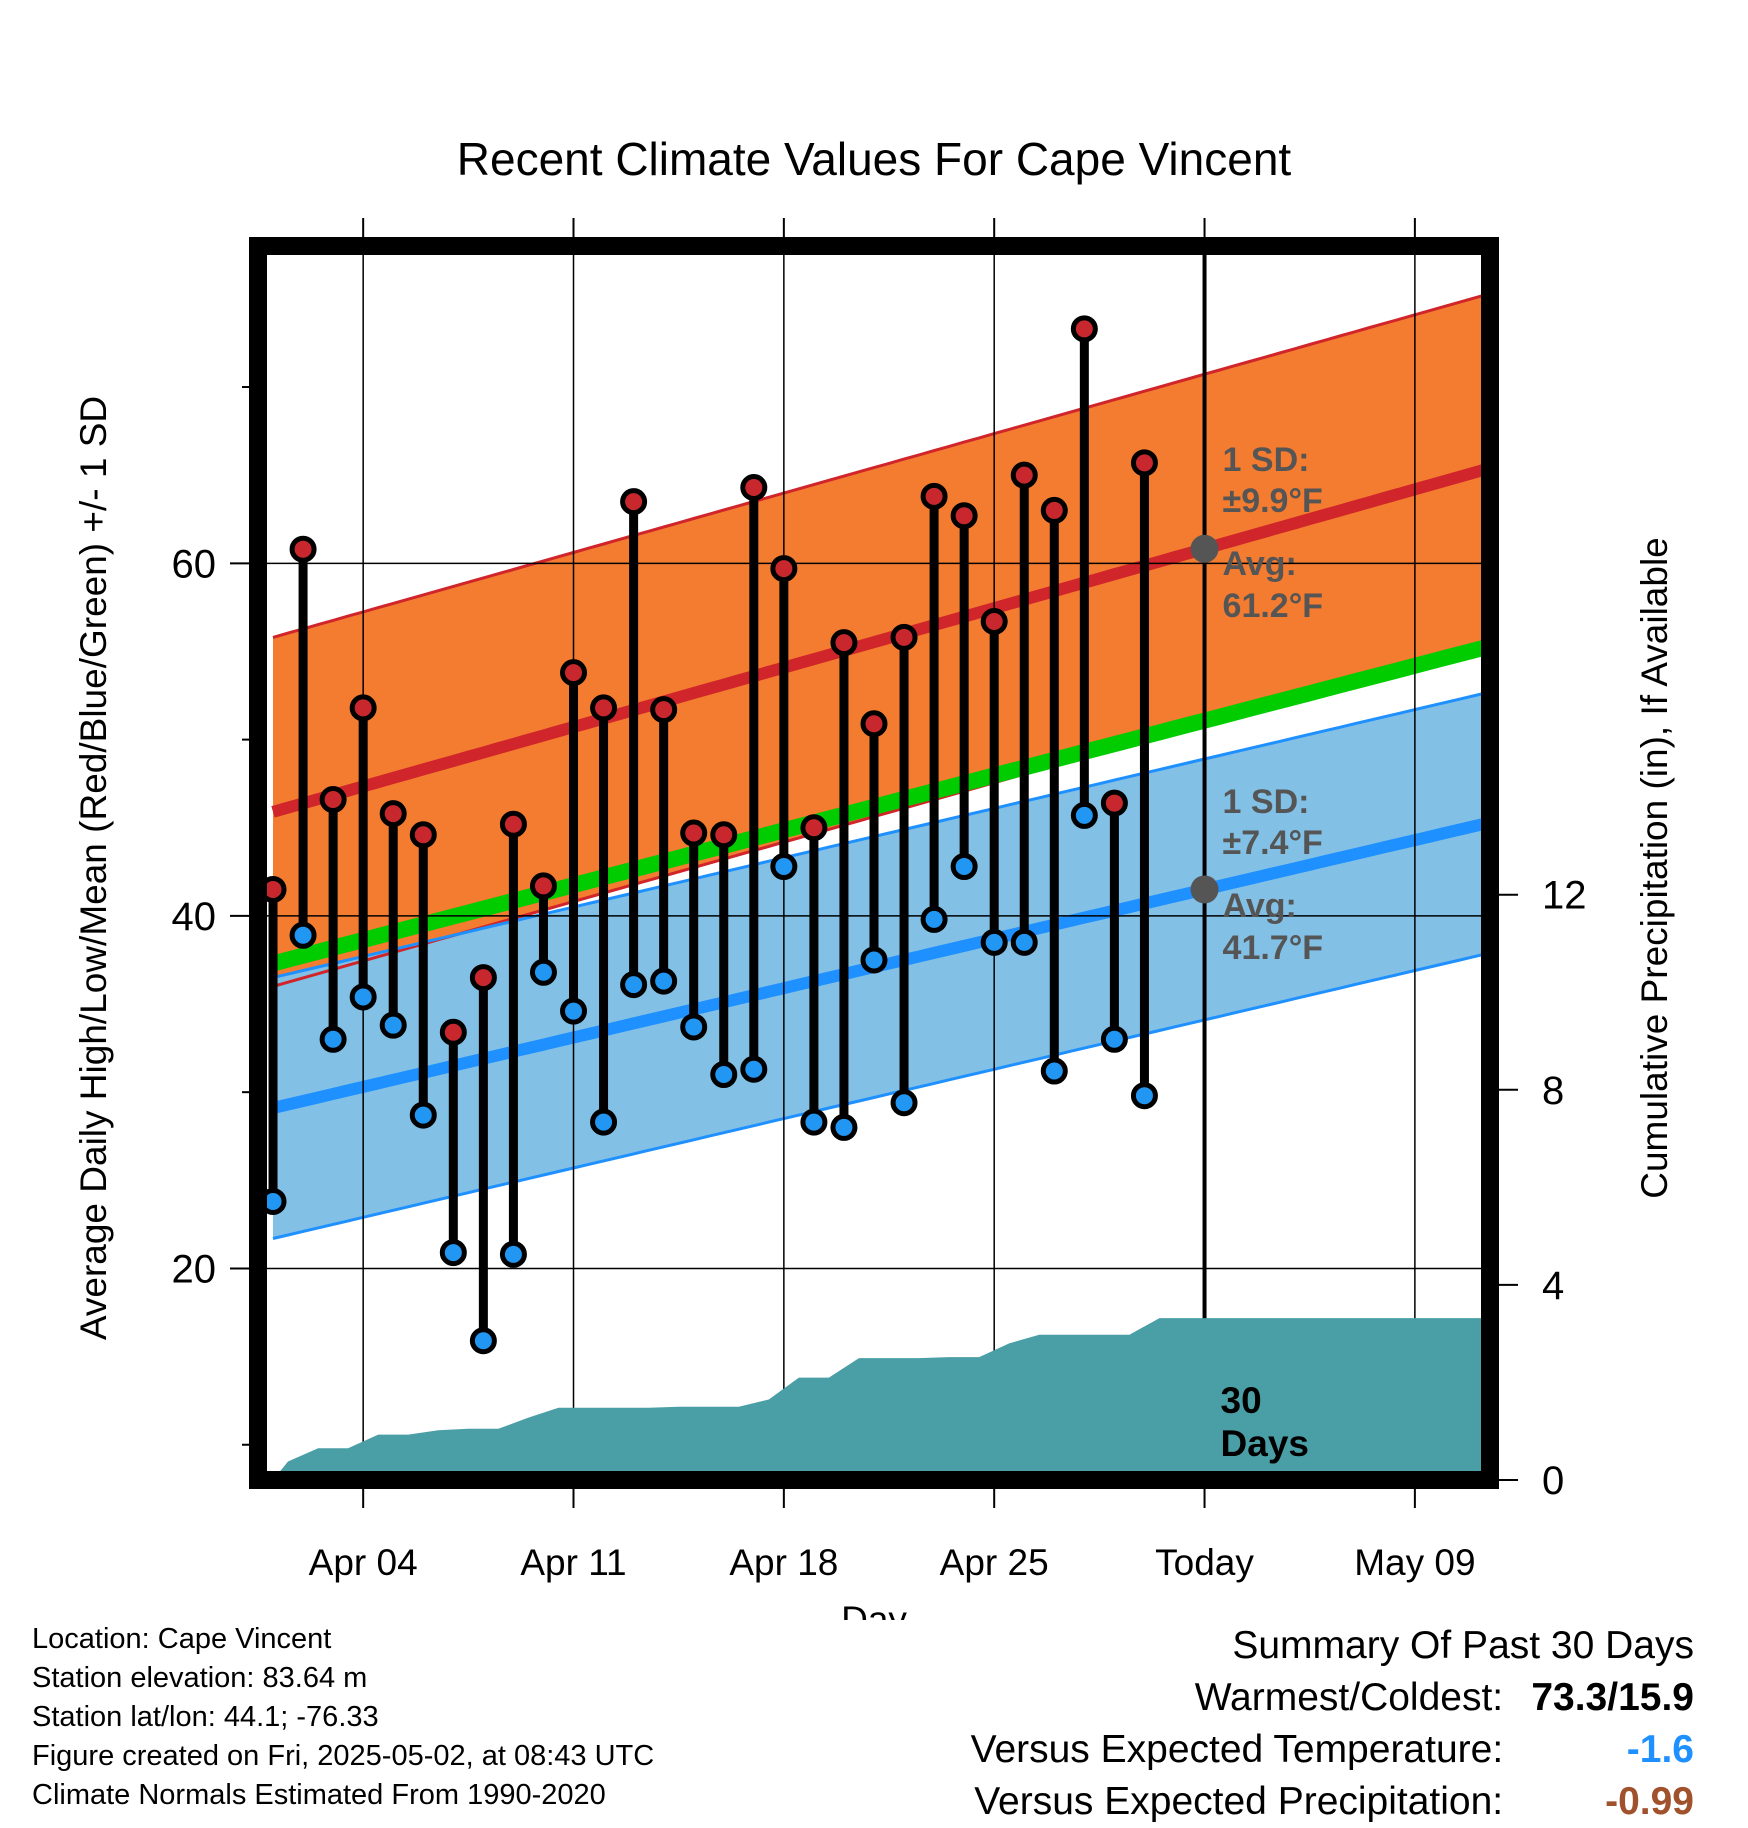 This screenshot has width=1748, height=1828. I want to click on x-tick-label: May 09, so click(1414, 1562).